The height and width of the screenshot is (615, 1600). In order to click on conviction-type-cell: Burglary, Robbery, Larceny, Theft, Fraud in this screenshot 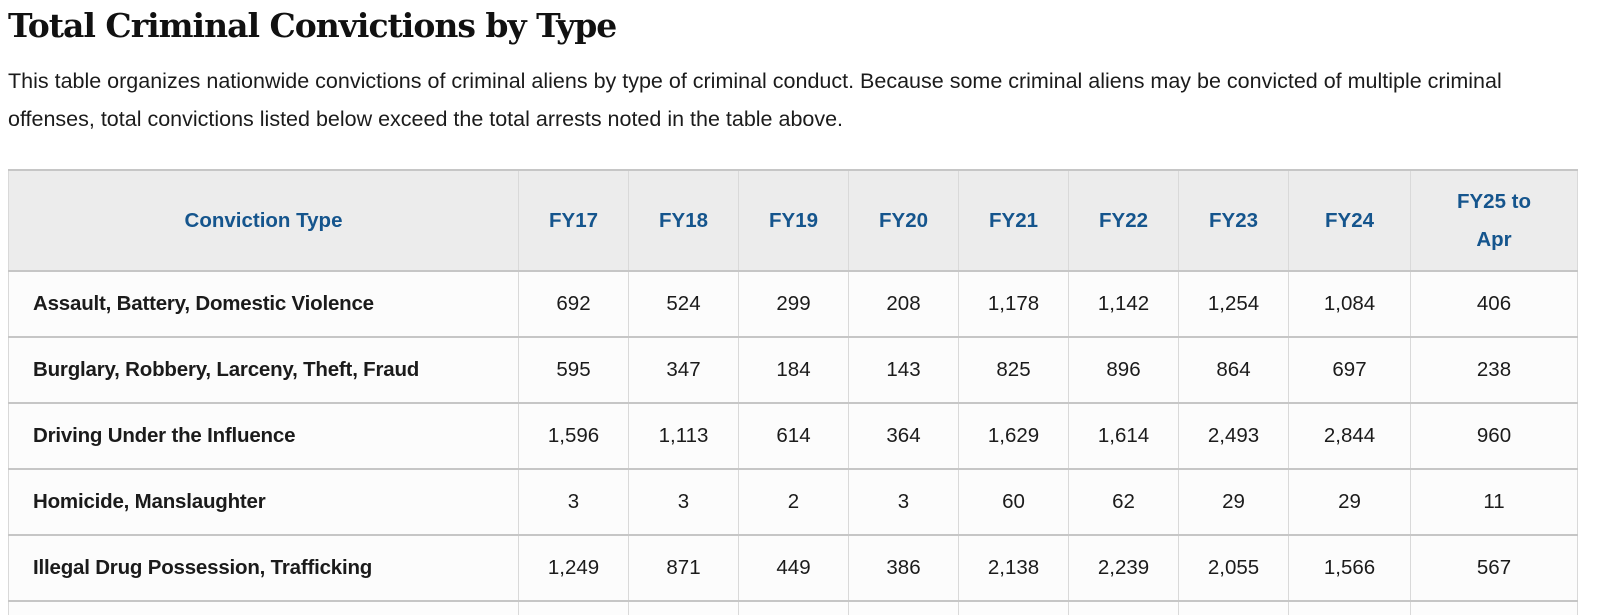, I will do `click(263, 370)`.